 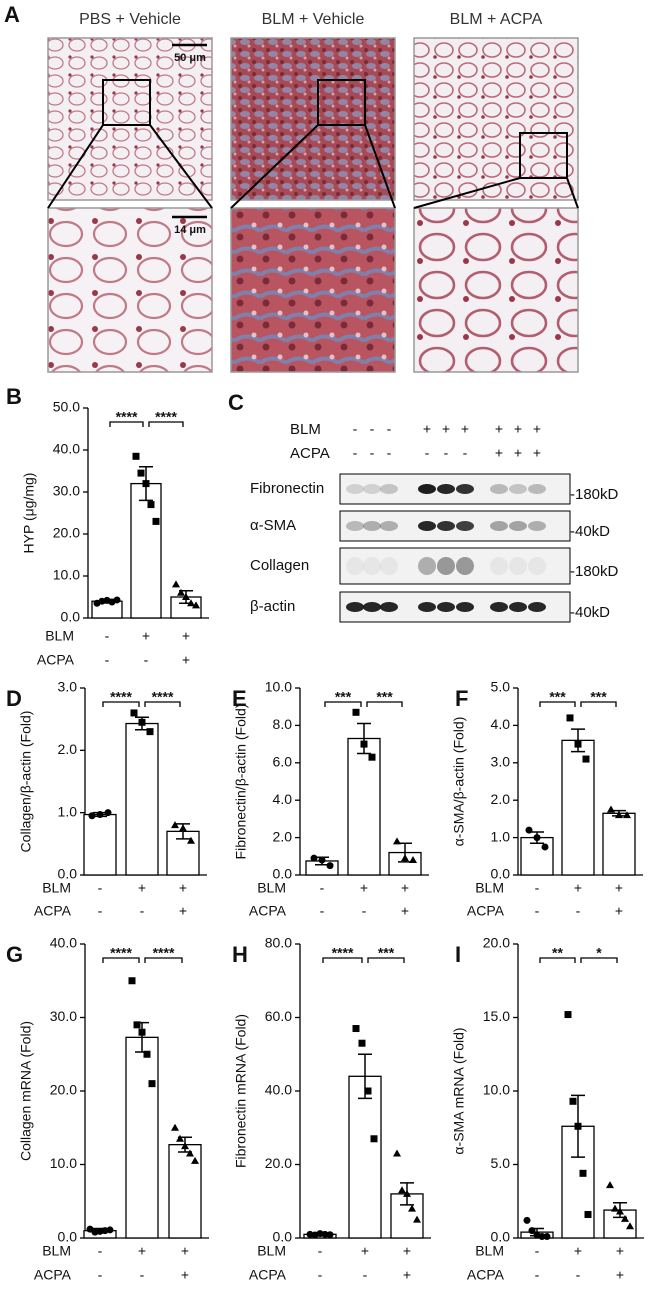 I want to click on protein-label: β-actin, so click(x=272, y=606).